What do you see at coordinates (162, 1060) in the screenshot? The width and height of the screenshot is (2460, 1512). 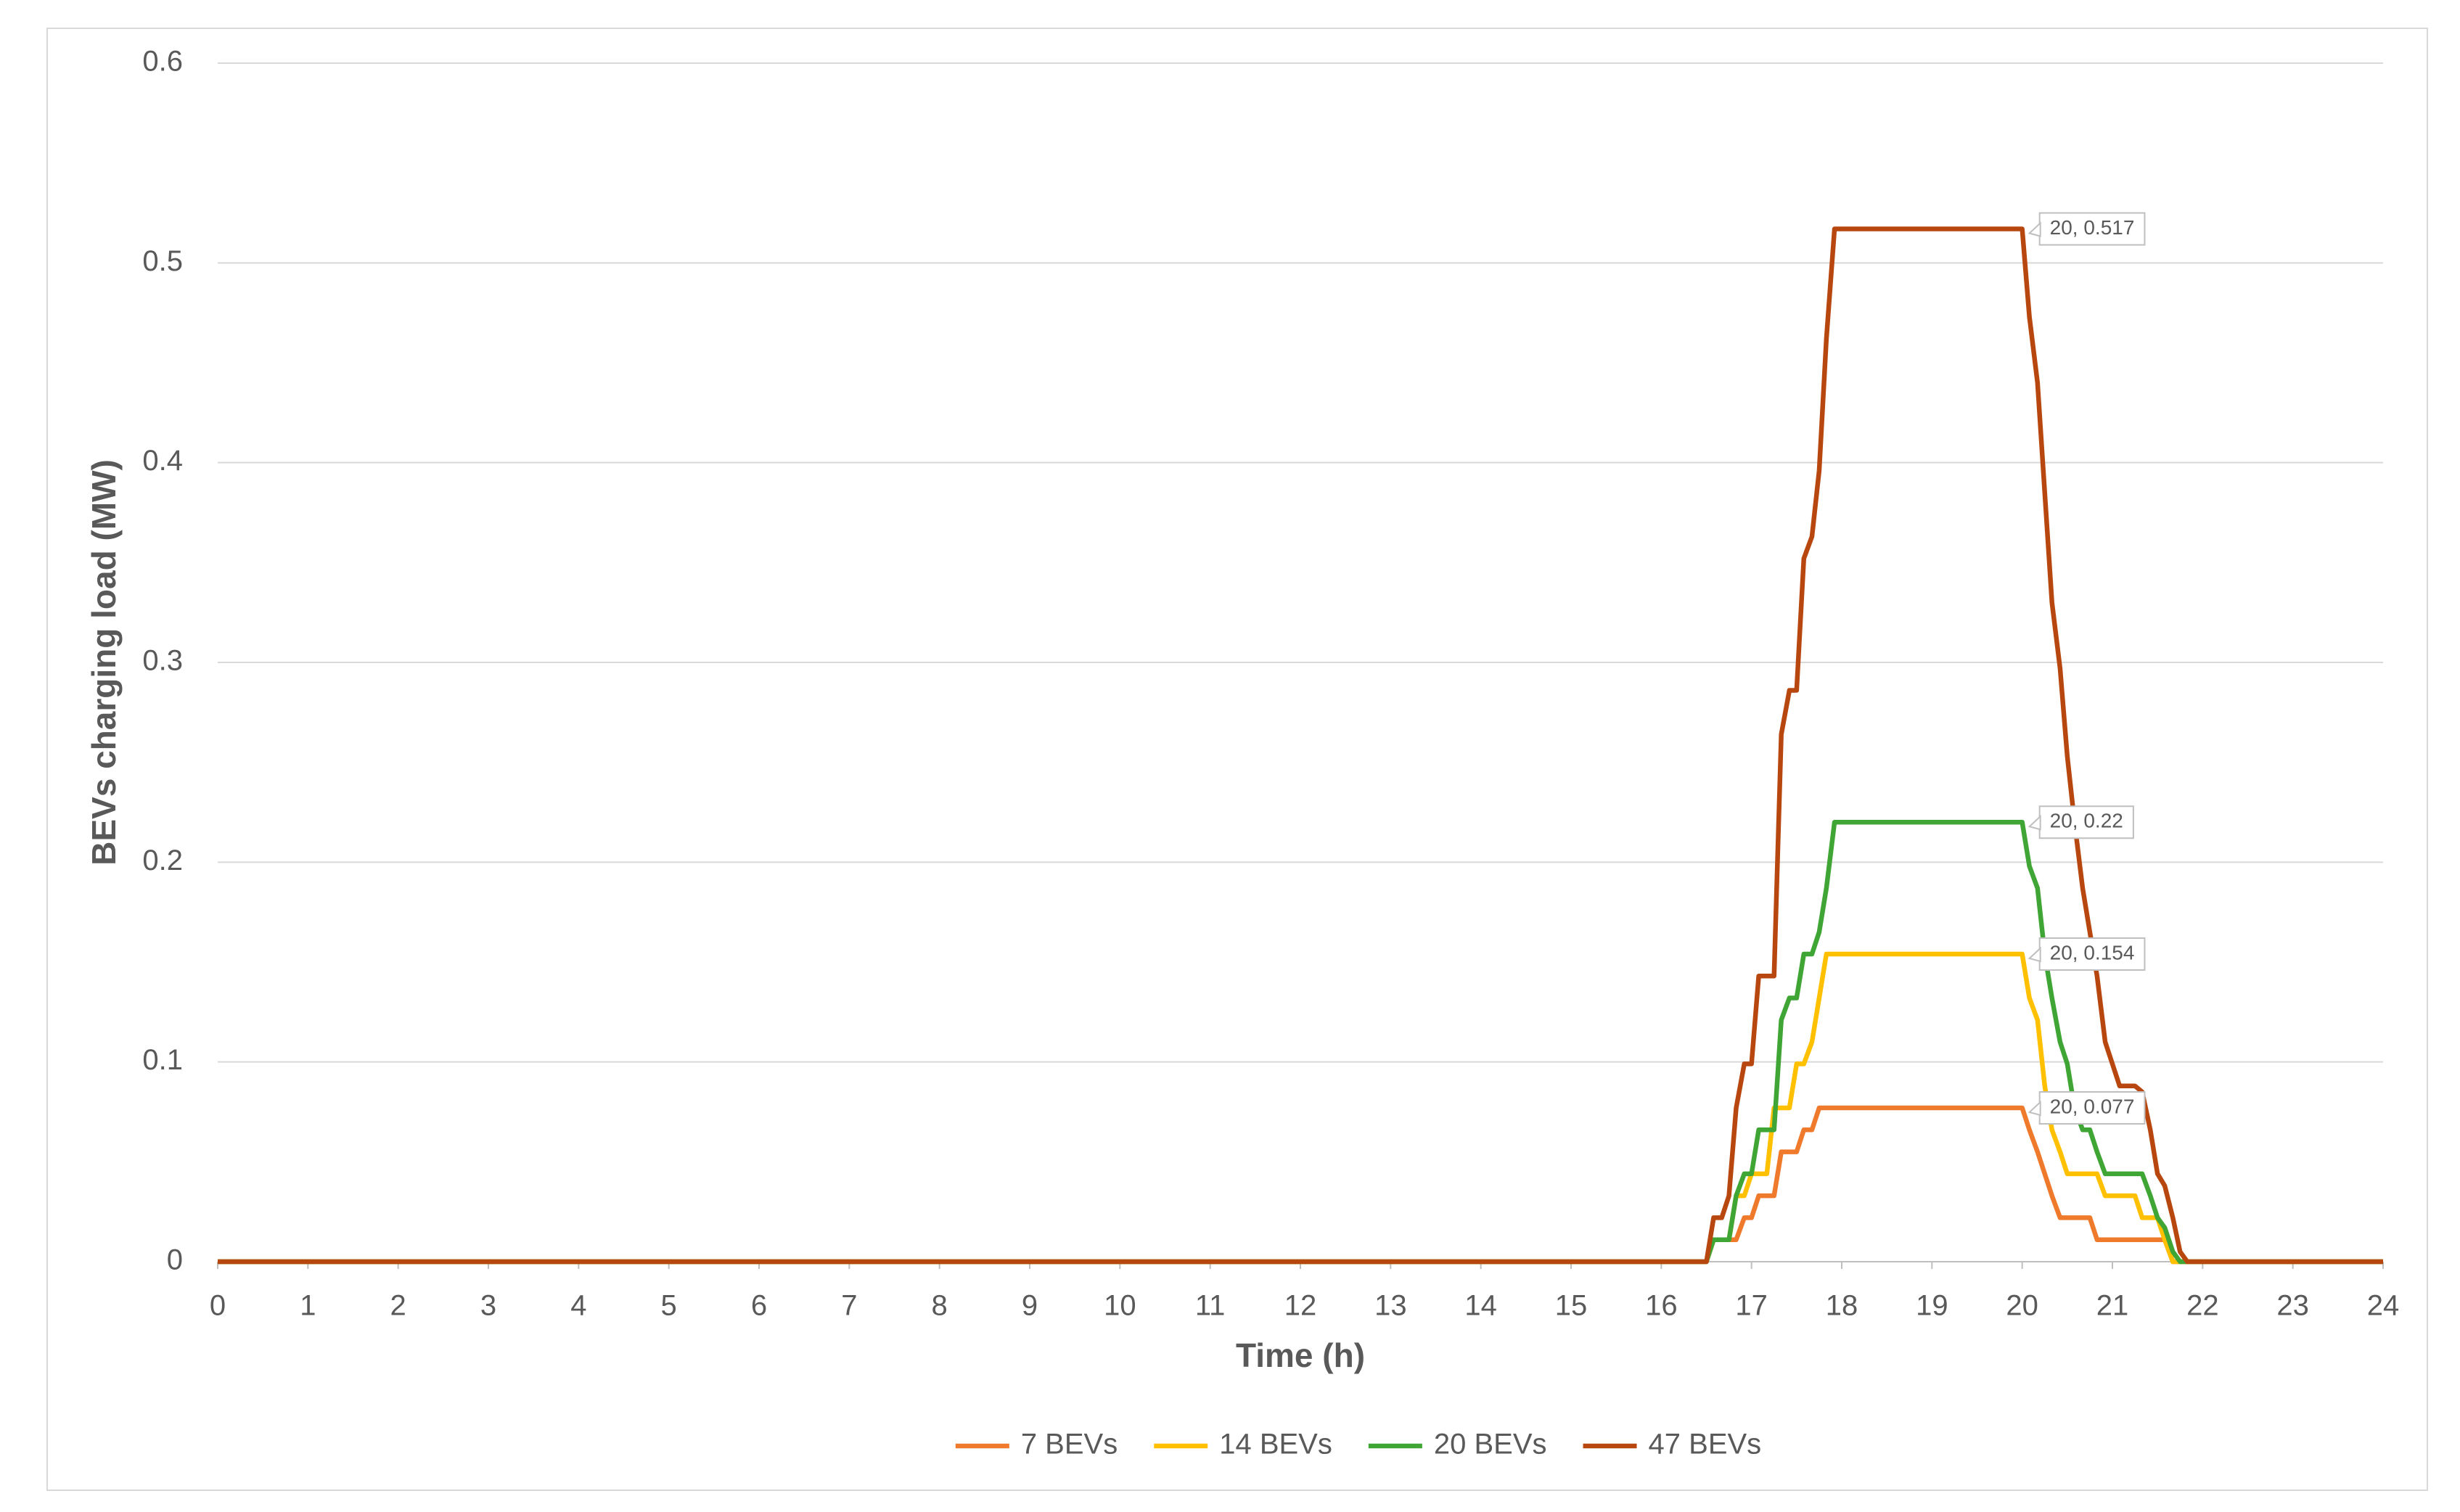 I see `y-tick-label: 0.1` at bounding box center [162, 1060].